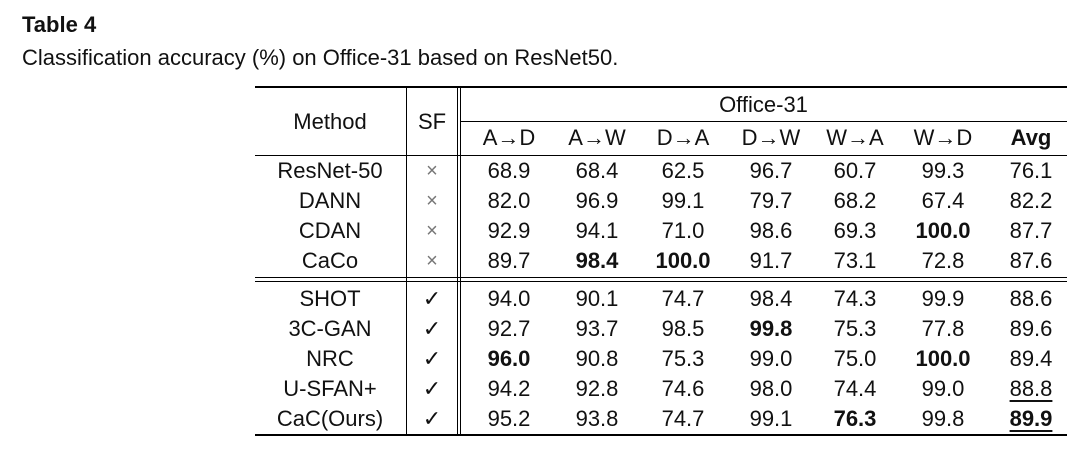 The width and height of the screenshot is (1084, 452). What do you see at coordinates (406, 261) in the screenshot?
I see `vline-method` at bounding box center [406, 261].